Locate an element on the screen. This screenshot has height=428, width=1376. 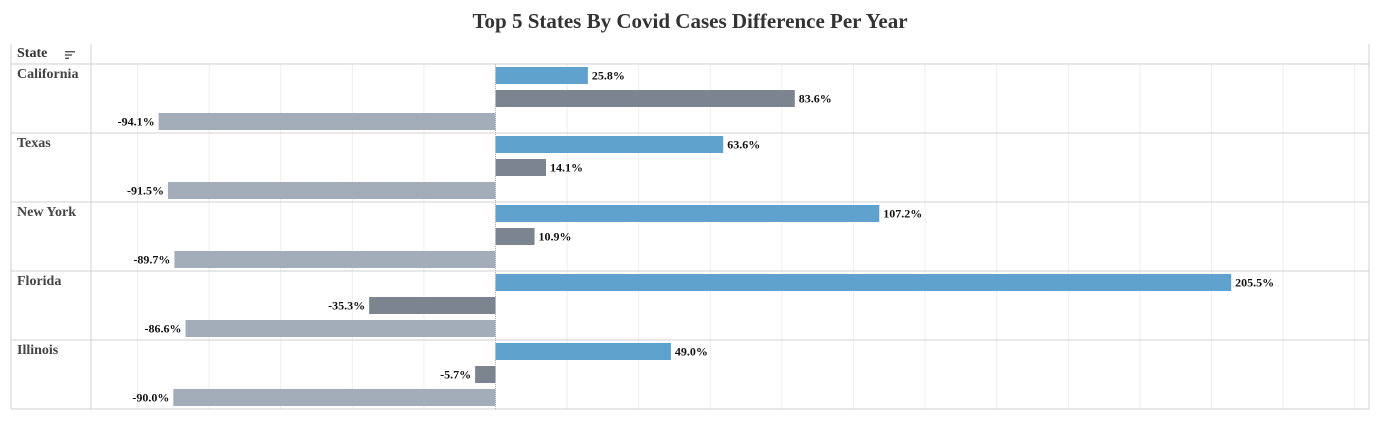
data-label: -94.1% is located at coordinates (136, 122).